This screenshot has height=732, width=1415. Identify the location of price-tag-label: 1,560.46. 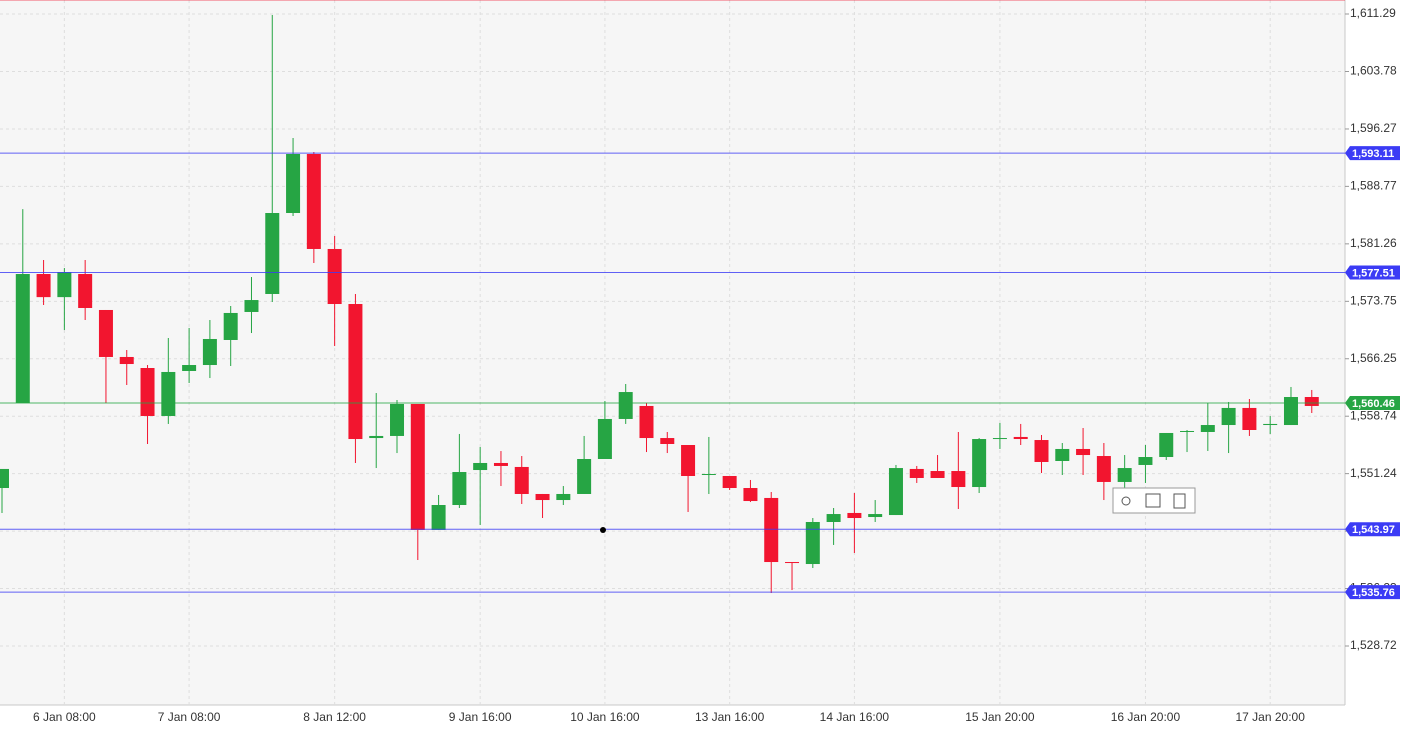
(1373, 404).